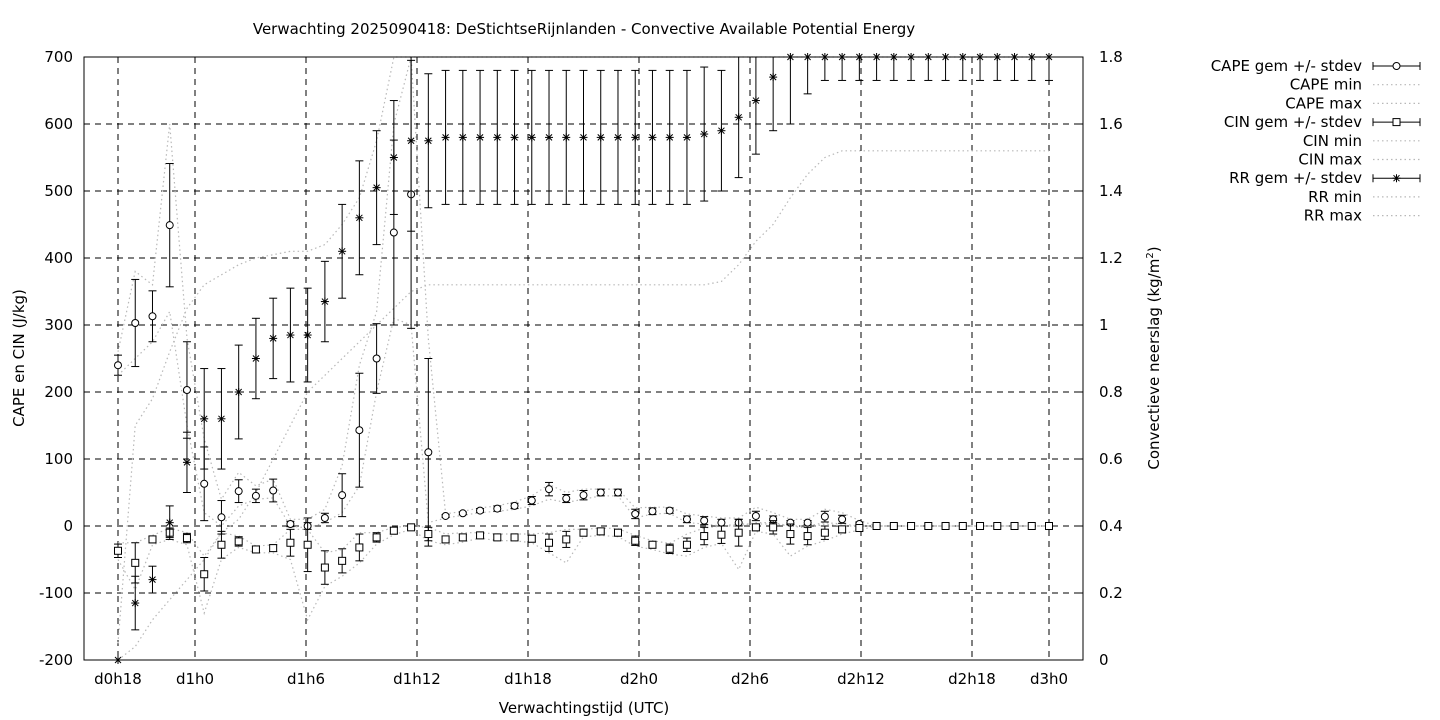  I want to click on y2-tick-label: 0, so click(1104, 660).